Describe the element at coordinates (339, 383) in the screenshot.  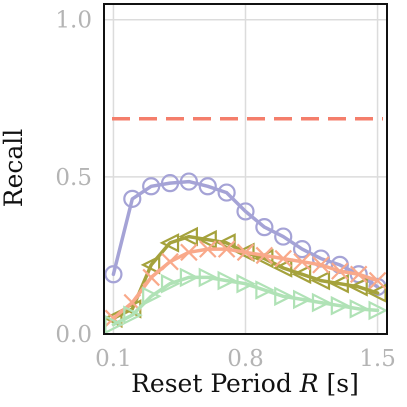
I see `x-axis-label-suffix: [s]` at that location.